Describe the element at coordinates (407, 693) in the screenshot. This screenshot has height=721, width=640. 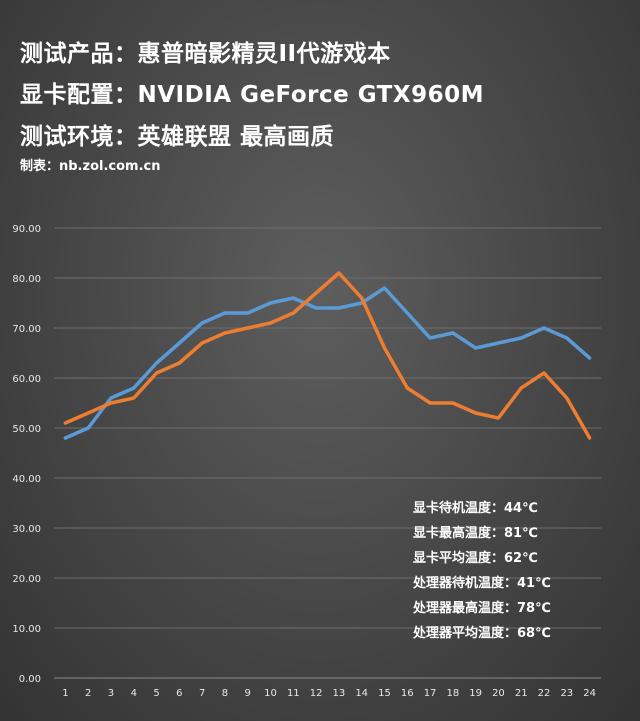
I see `x-tick-label: 16` at that location.